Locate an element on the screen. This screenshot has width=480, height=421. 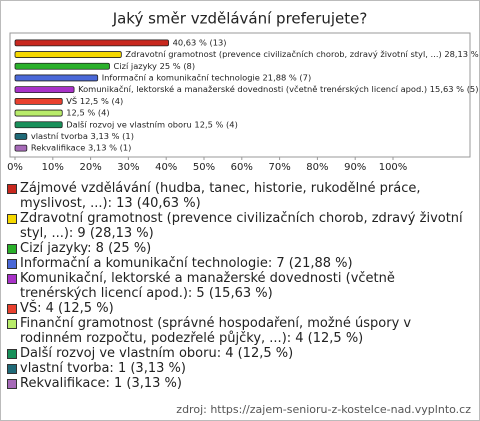
value-label: Rekvalifikace 3,13 % (1) is located at coordinates (81, 148).